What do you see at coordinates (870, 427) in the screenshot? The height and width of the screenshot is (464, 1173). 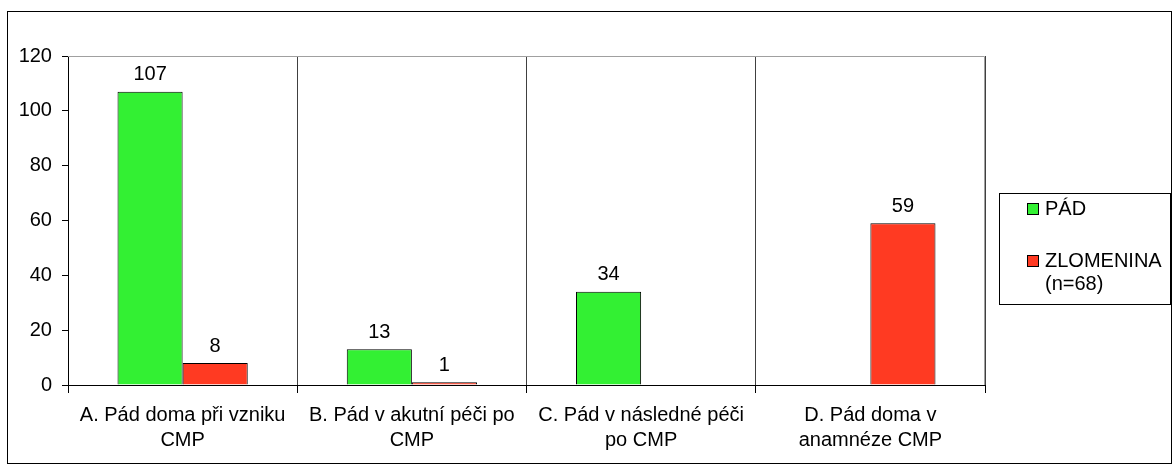 I see `x-tick-label: D. Pád doma v anamnéze CMP` at bounding box center [870, 427].